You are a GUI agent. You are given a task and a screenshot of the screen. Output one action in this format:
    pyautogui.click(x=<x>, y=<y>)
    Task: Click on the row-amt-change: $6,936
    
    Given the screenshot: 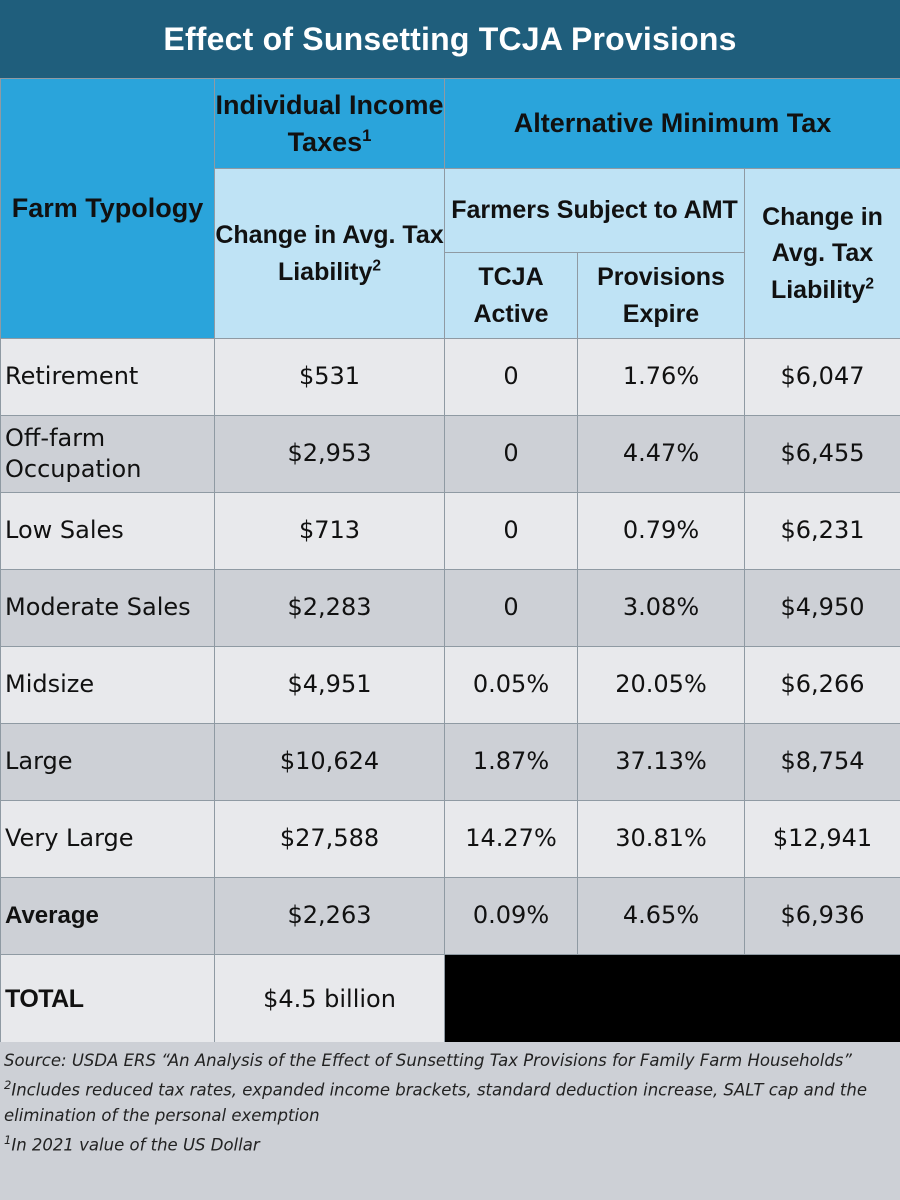 What is the action you would take?
    pyautogui.click(x=821, y=916)
    